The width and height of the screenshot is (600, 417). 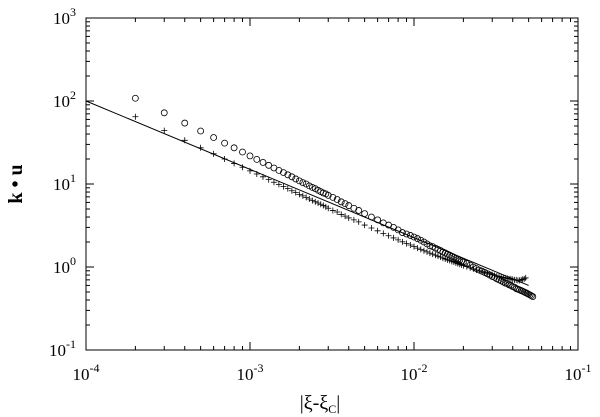 I want to click on y-tick-label: 10⁻¹, so click(x=62, y=348).